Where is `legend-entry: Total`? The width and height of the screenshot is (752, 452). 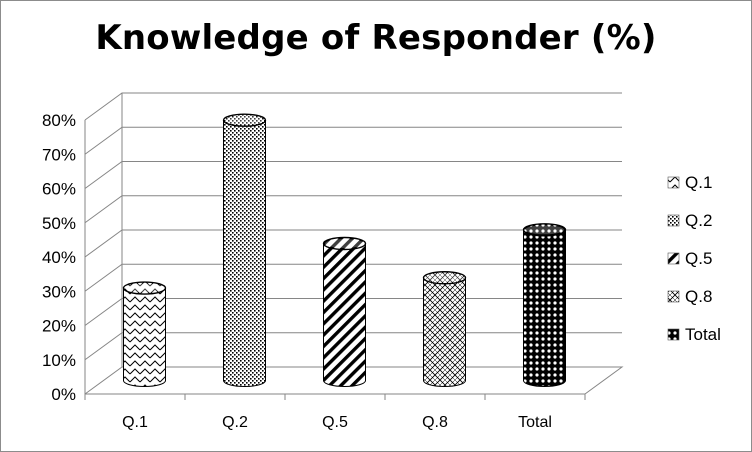
legend-entry: Total is located at coordinates (703, 334).